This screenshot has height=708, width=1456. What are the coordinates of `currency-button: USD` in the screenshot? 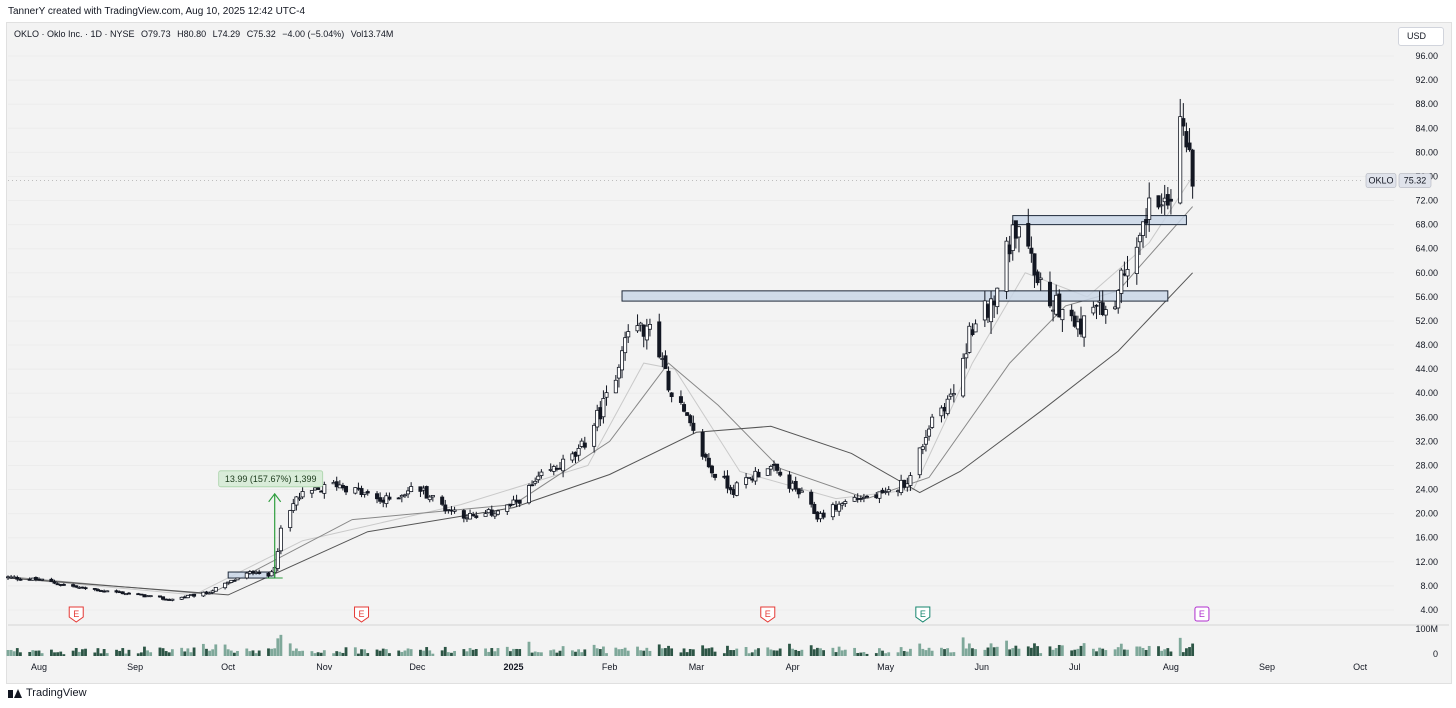 It's located at (1421, 36).